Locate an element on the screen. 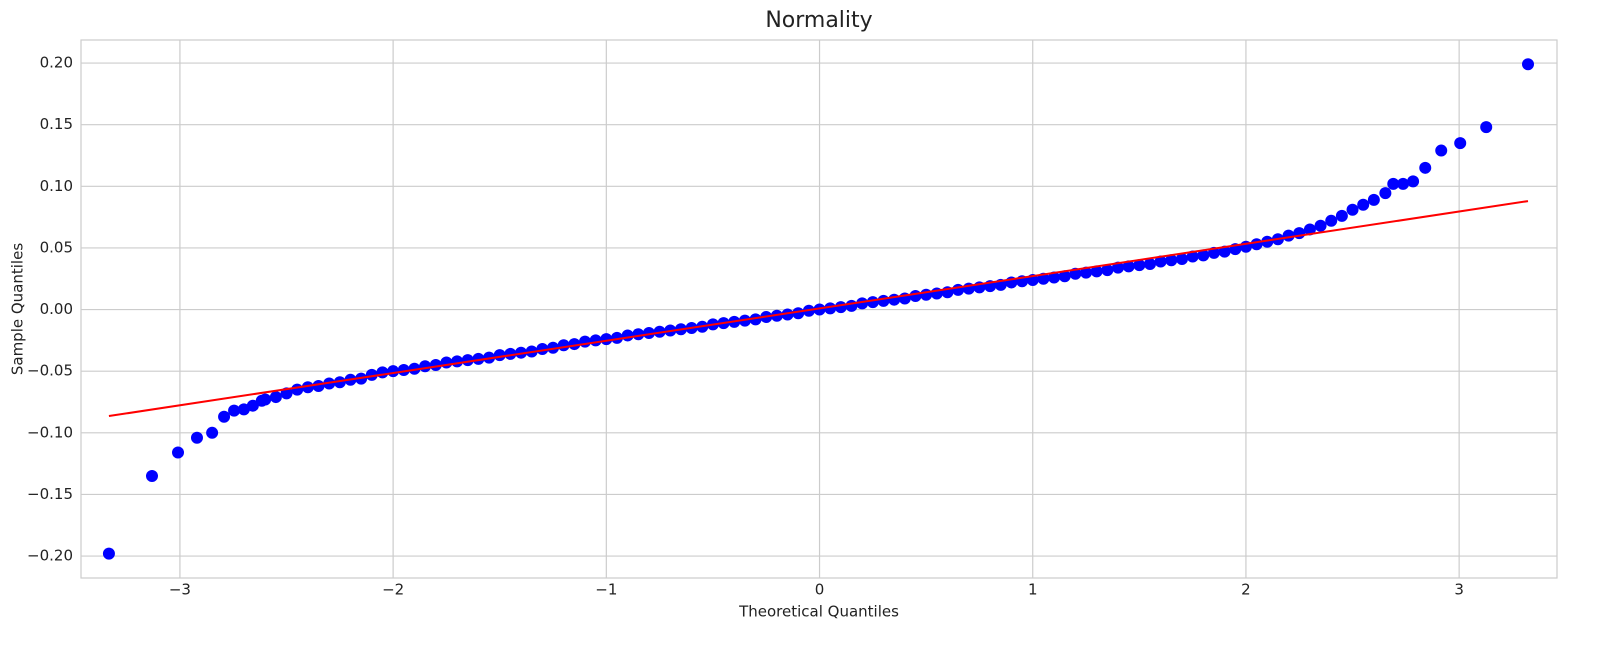  x-tick-label: −2 is located at coordinates (393, 590).